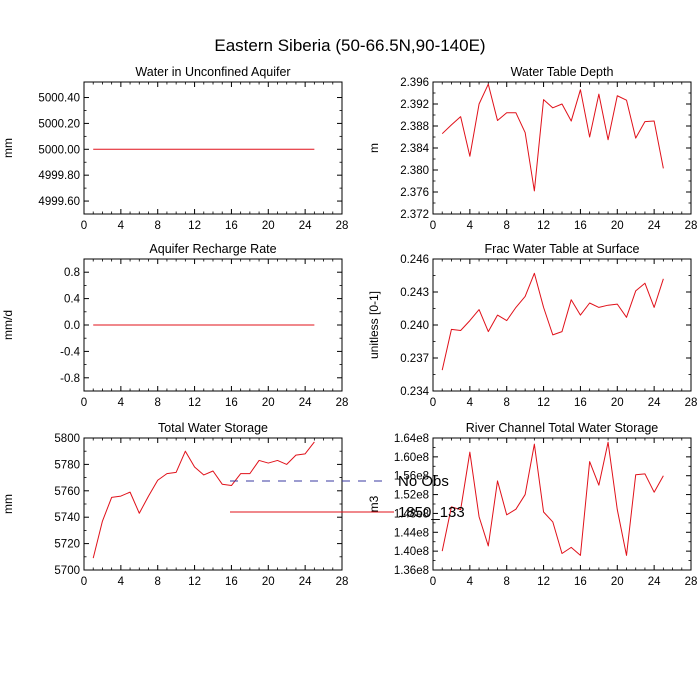 The height and width of the screenshot is (700, 700). What do you see at coordinates (67, 492) in the screenshot?
I see `panel-5-ytick-label: 5760` at bounding box center [67, 492].